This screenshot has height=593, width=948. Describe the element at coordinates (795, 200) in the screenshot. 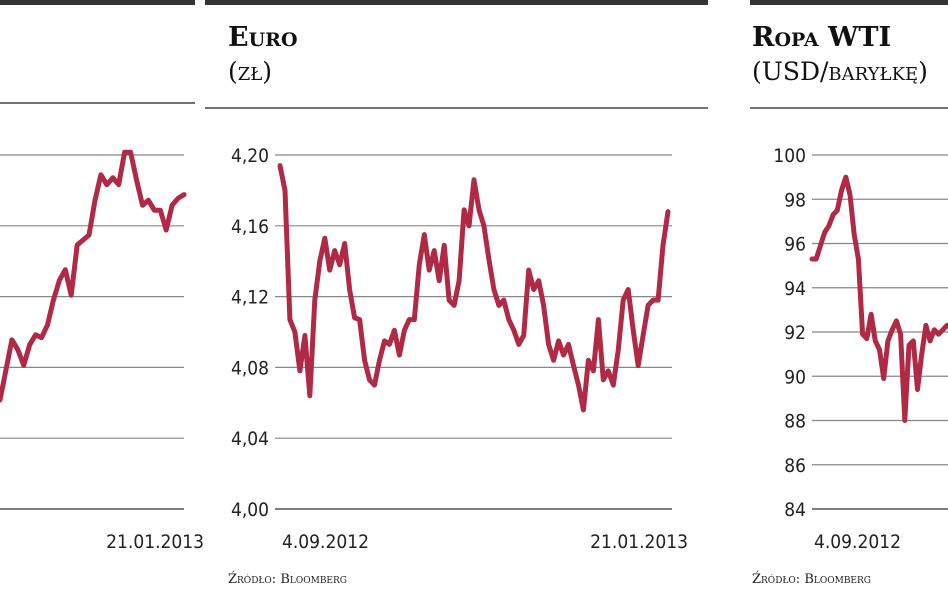

I see `y-tick-label: 98` at that location.